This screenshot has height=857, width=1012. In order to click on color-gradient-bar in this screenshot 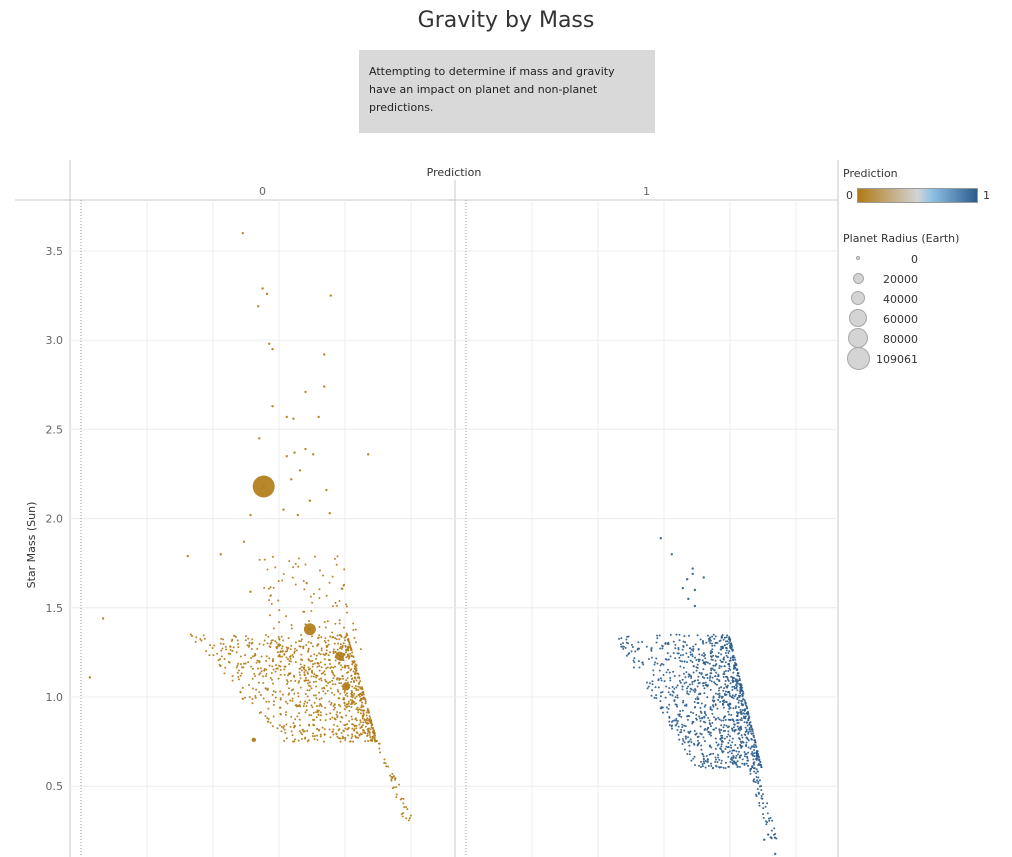, I will do `click(917, 195)`.